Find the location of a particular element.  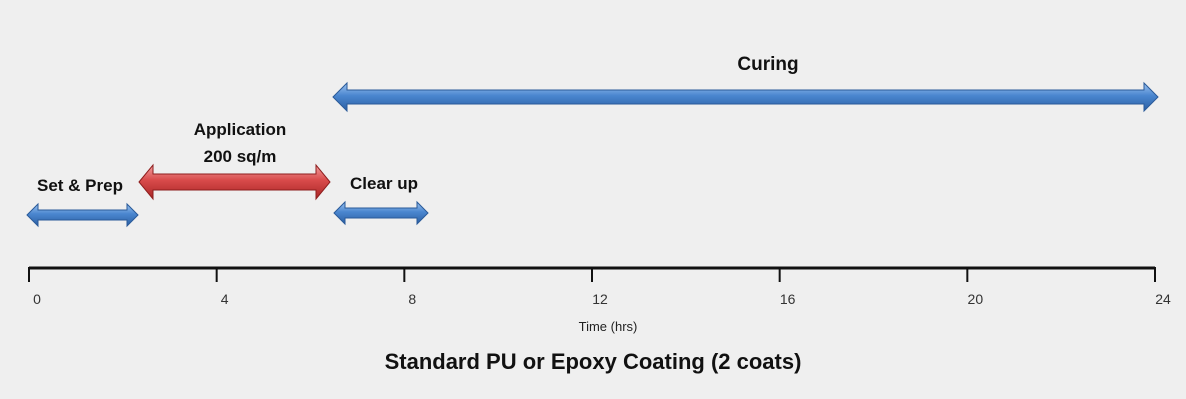

phase-label: Clear up is located at coordinates (384, 183).